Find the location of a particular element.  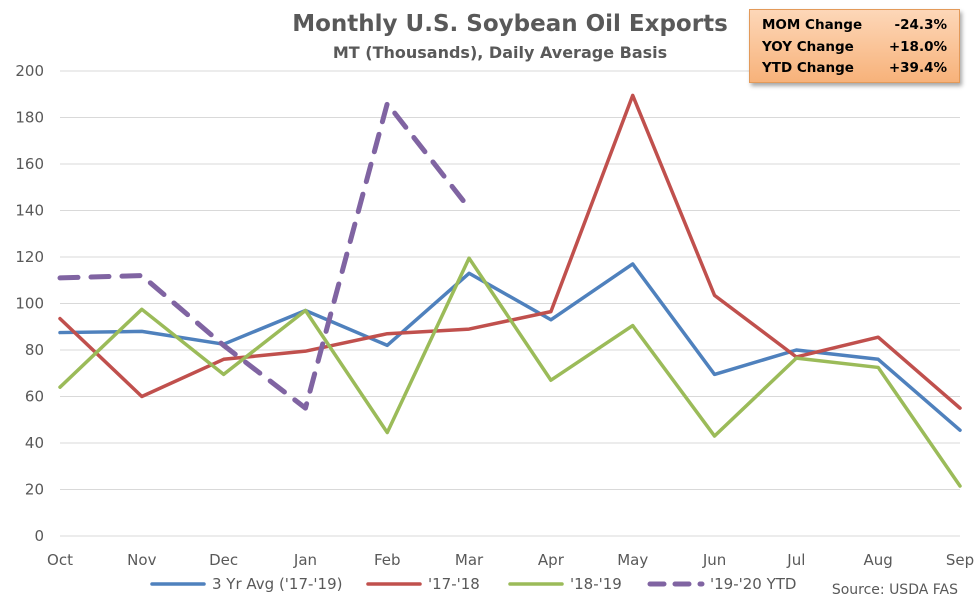

y-axis: 0 20 40 60 80 100 120 140 160 180 200 is located at coordinates (29, 303).